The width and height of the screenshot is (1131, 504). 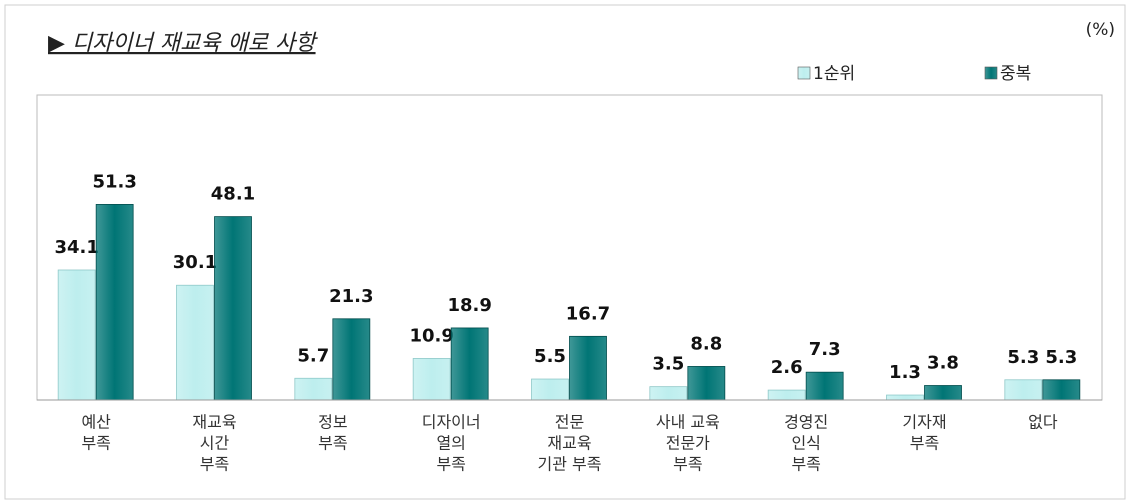 What do you see at coordinates (195, 262) in the screenshot?
I see `value-label: 30.1` at bounding box center [195, 262].